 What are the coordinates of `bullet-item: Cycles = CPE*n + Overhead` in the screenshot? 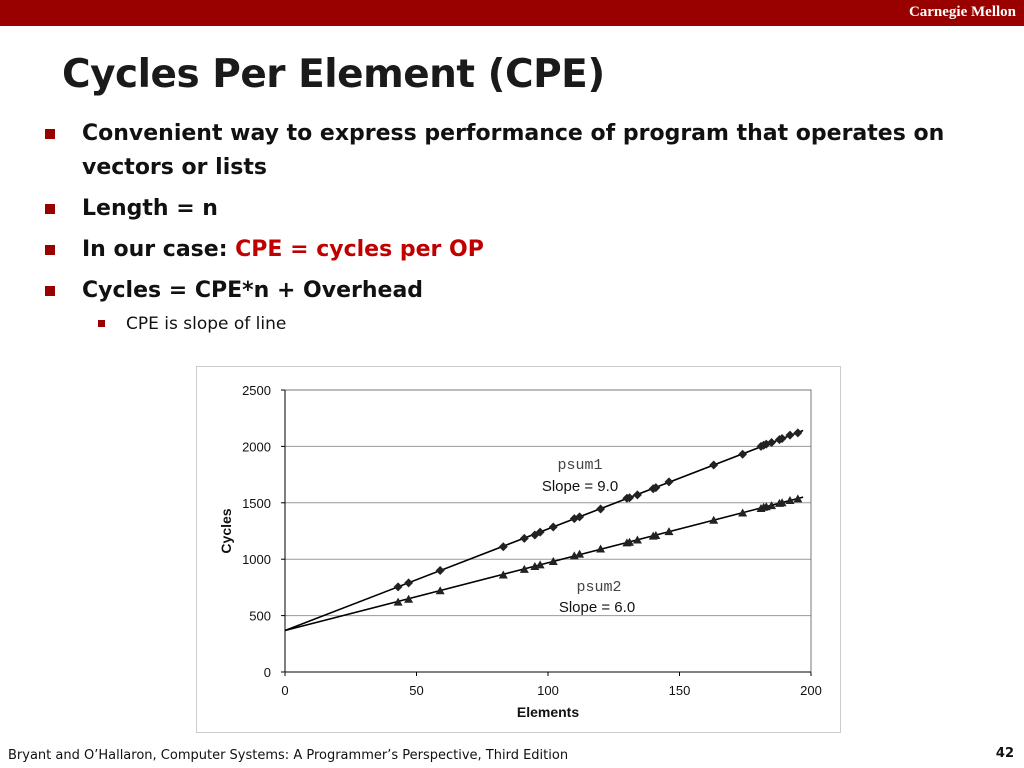 It's located at (234, 291).